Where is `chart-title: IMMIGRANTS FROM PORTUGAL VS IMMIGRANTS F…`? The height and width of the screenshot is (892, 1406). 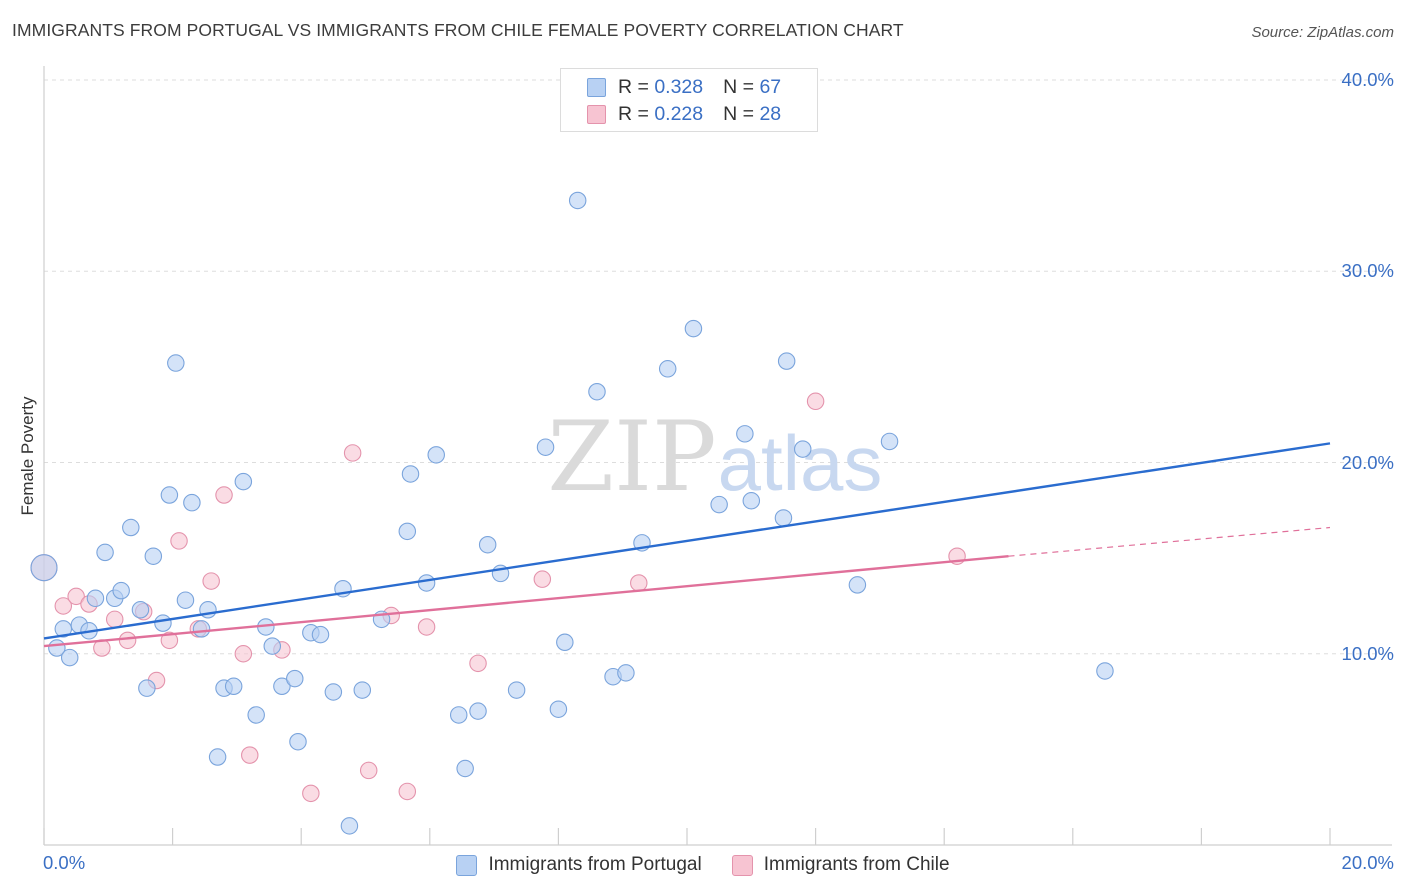 chart-title: IMMIGRANTS FROM PORTUGAL VS IMMIGRANTS F… is located at coordinates (458, 30).